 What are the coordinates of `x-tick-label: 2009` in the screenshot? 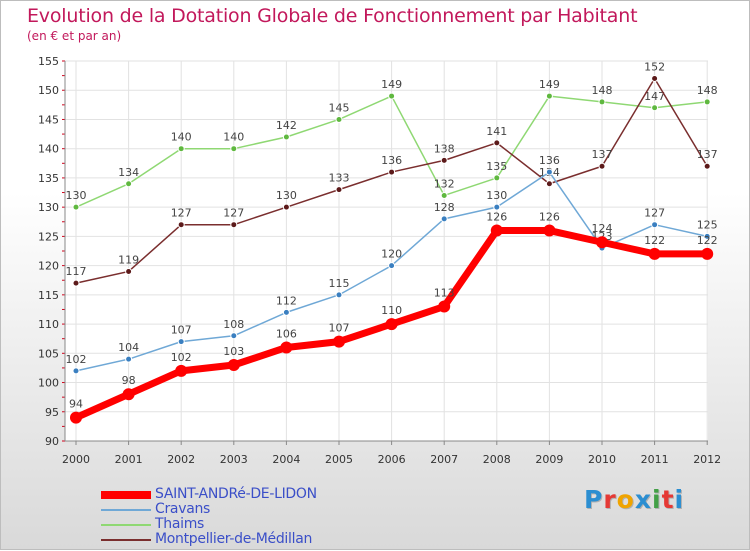 It's located at (549, 459).